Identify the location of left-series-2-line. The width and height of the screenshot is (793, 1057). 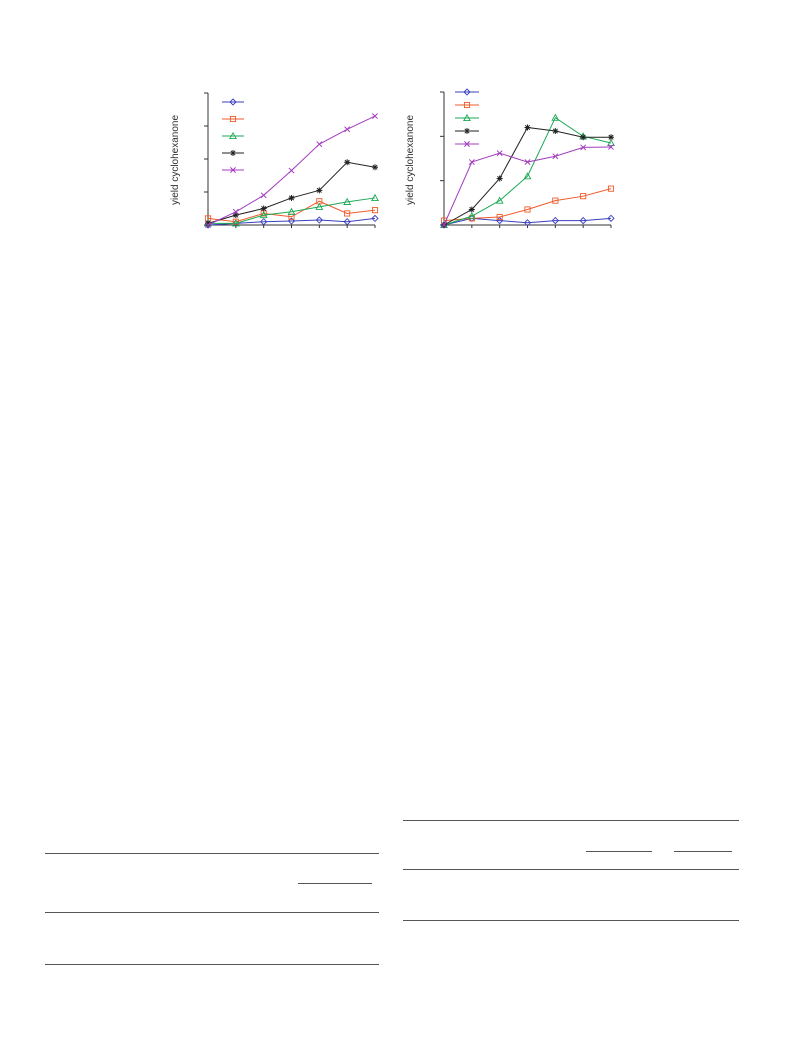
(292, 210).